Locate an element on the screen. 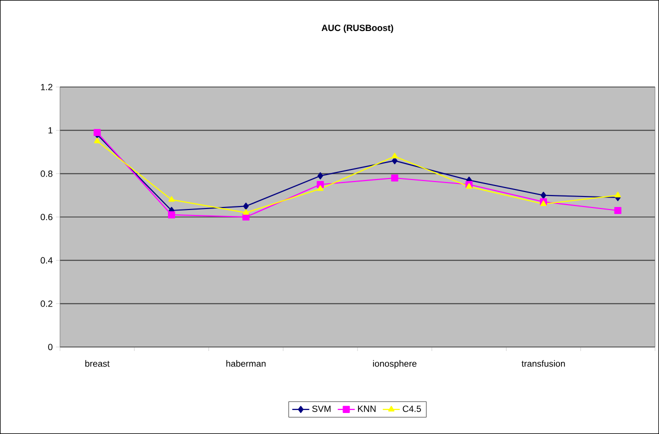  y-tick-label: 1 is located at coordinates (50, 130).